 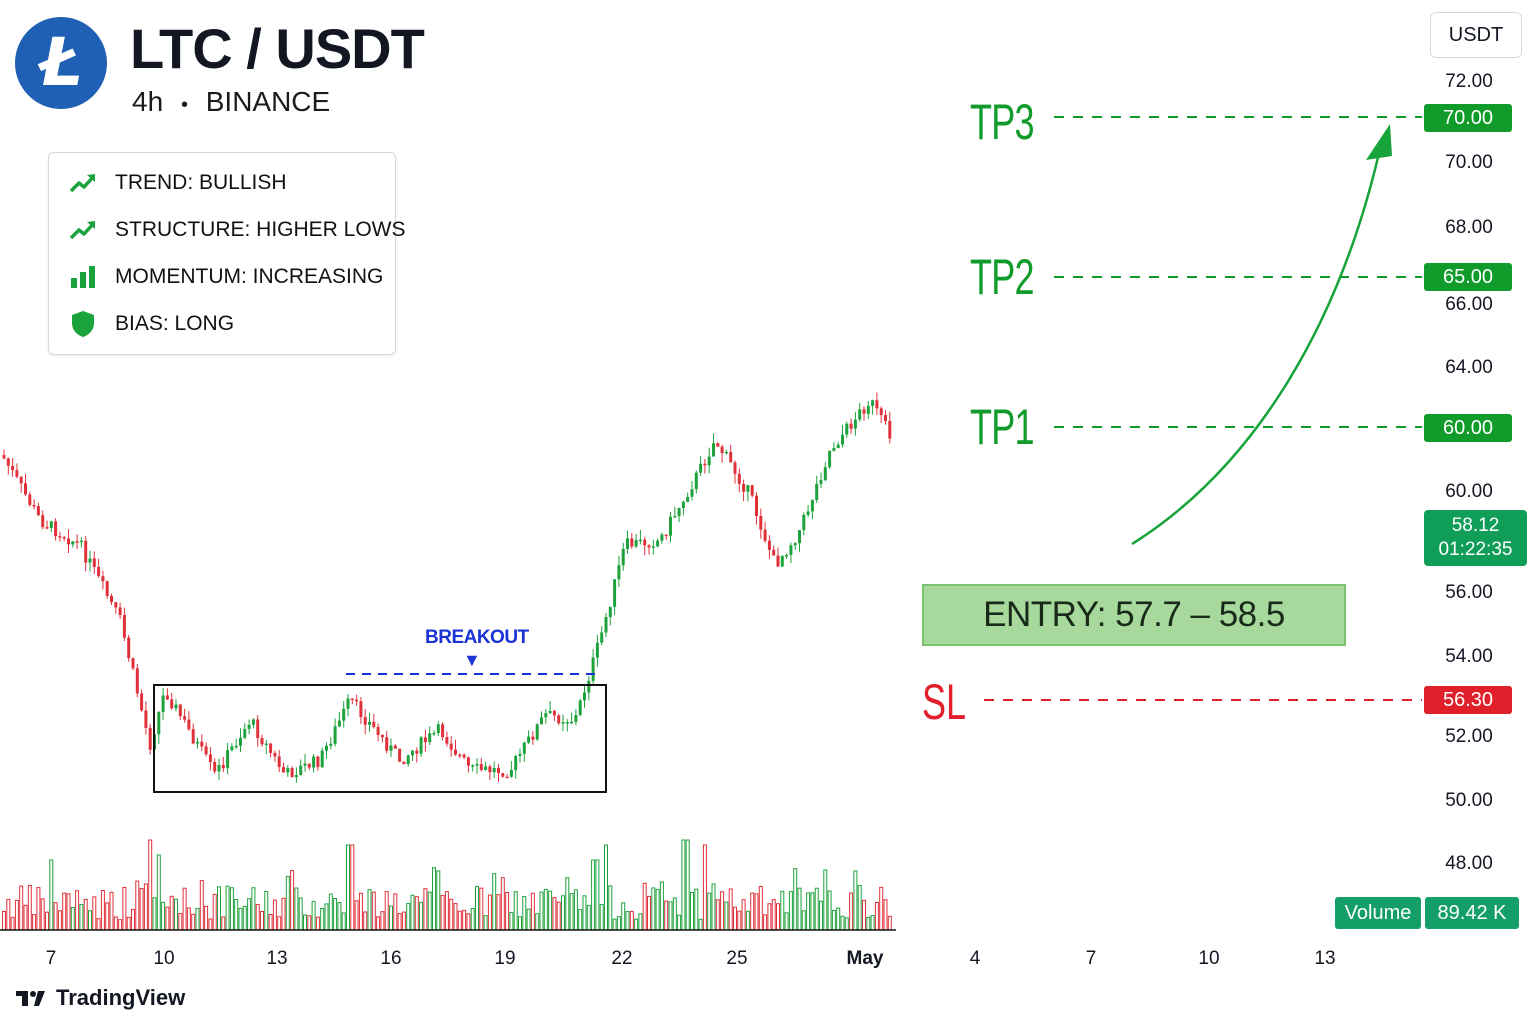 I want to click on bar-chart-icon, so click(x=83, y=277).